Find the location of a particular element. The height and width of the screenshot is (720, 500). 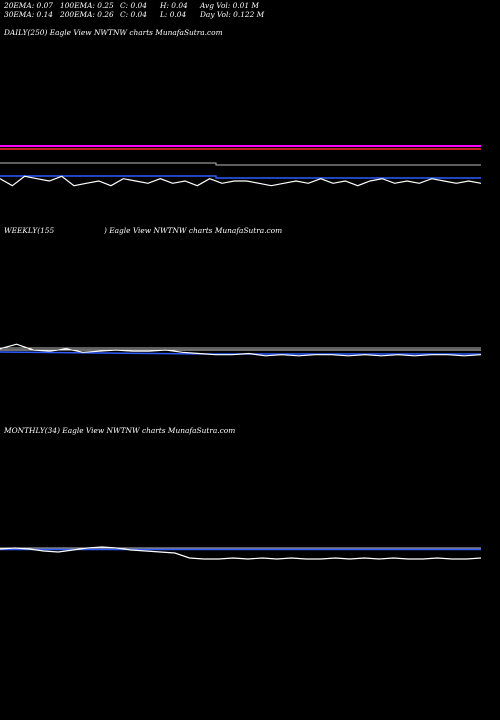

weekly-chart is located at coordinates (241, 350).